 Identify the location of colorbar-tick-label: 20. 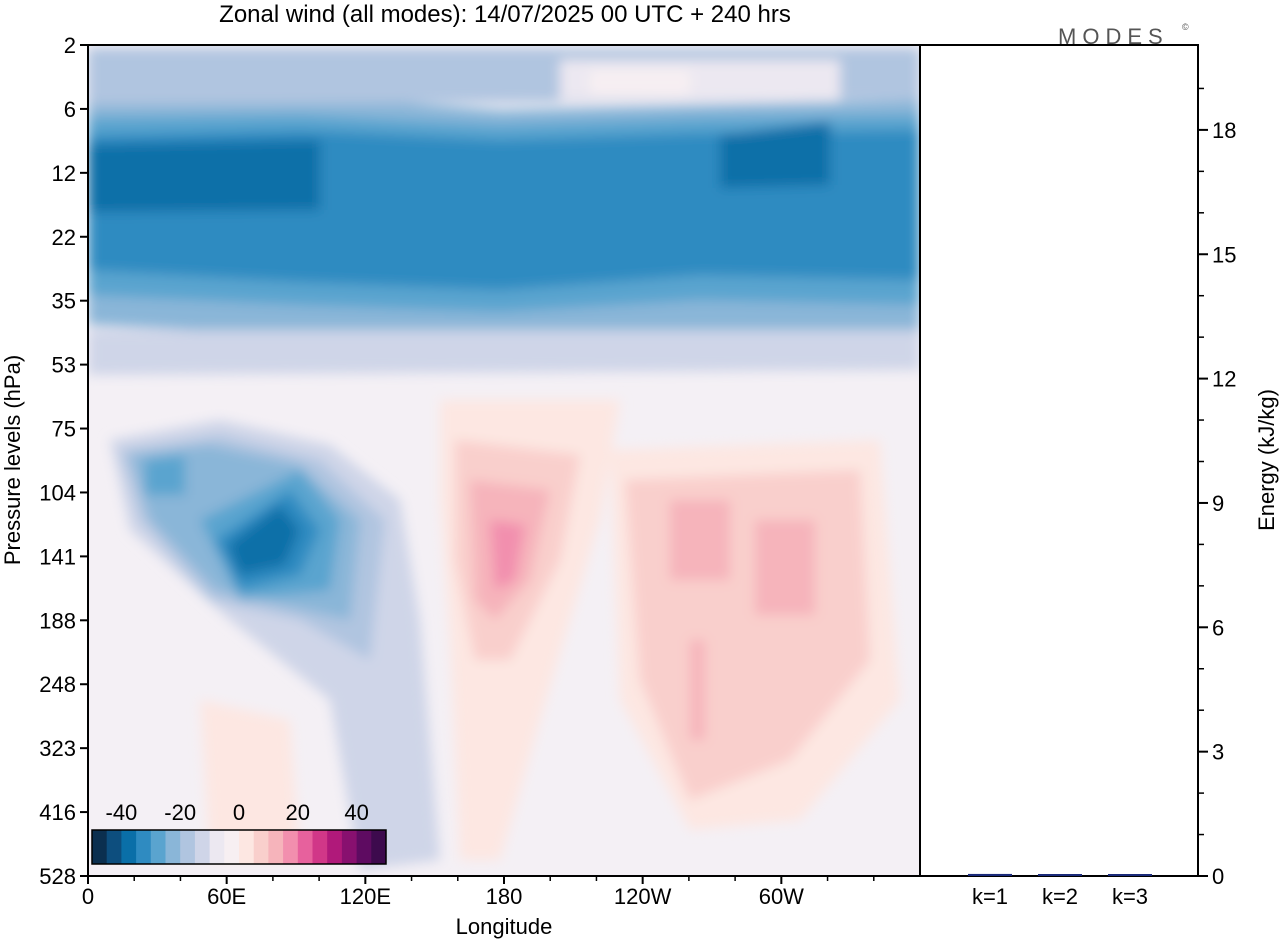
(298, 812).